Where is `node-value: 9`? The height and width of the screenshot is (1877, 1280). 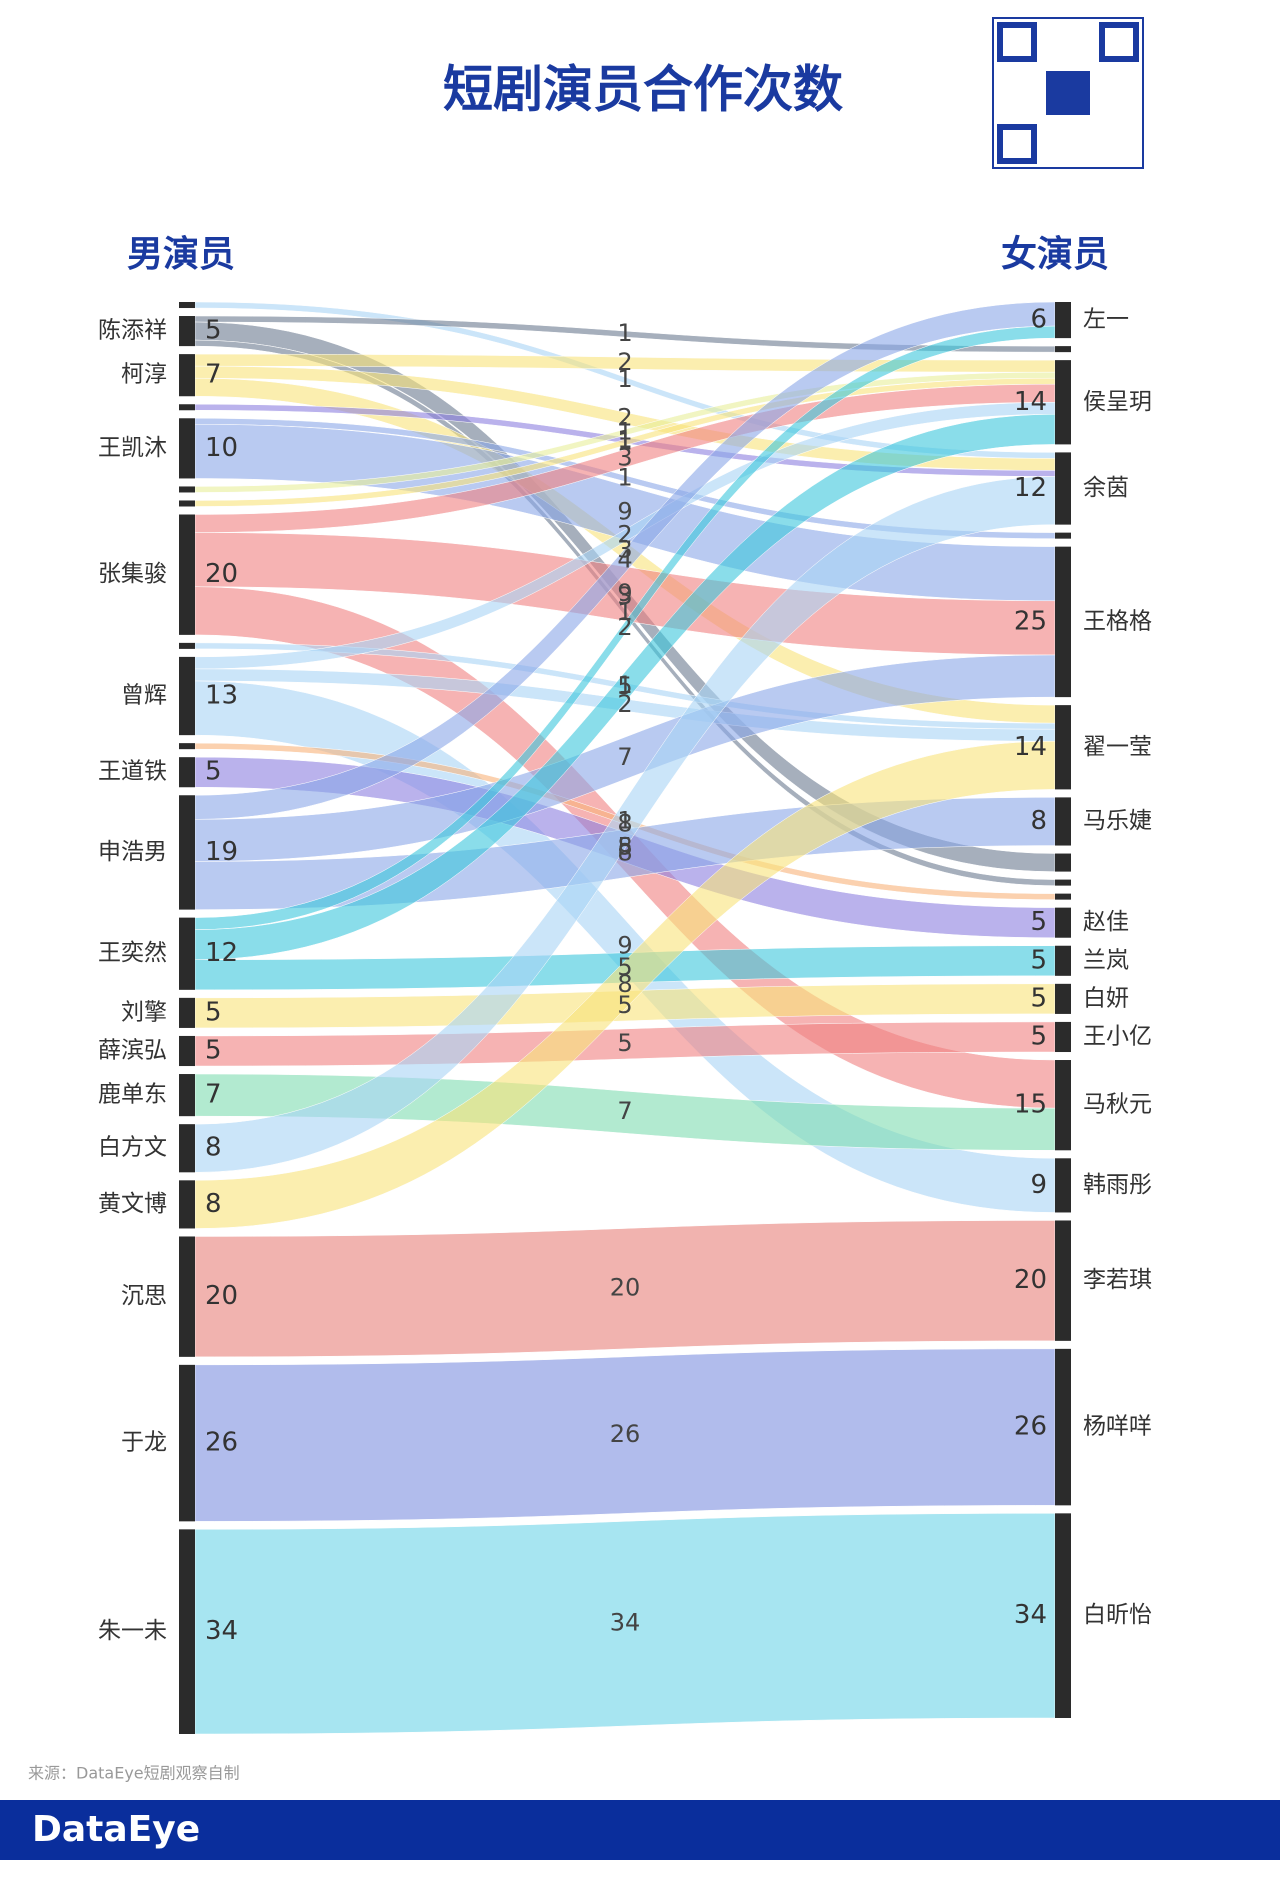 node-value: 9 is located at coordinates (1038, 1185).